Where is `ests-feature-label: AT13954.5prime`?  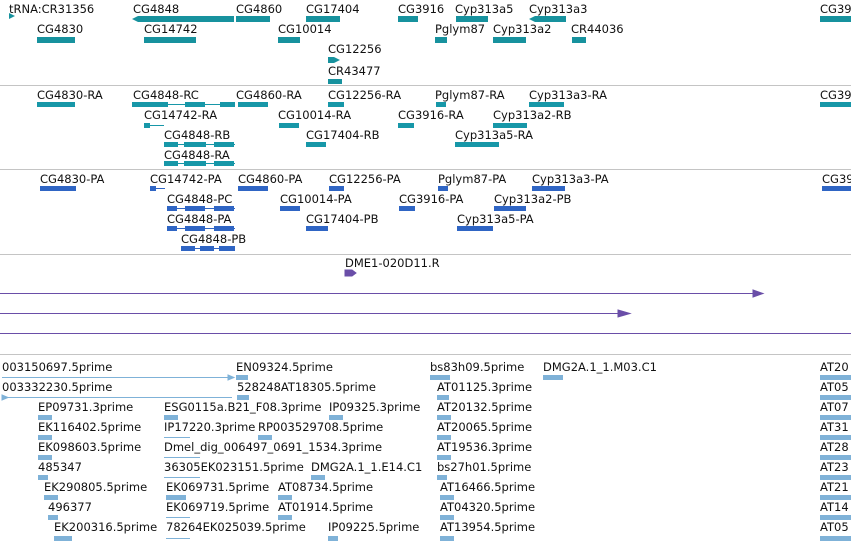
ests-feature-label: AT13954.5prime is located at coordinates (488, 527).